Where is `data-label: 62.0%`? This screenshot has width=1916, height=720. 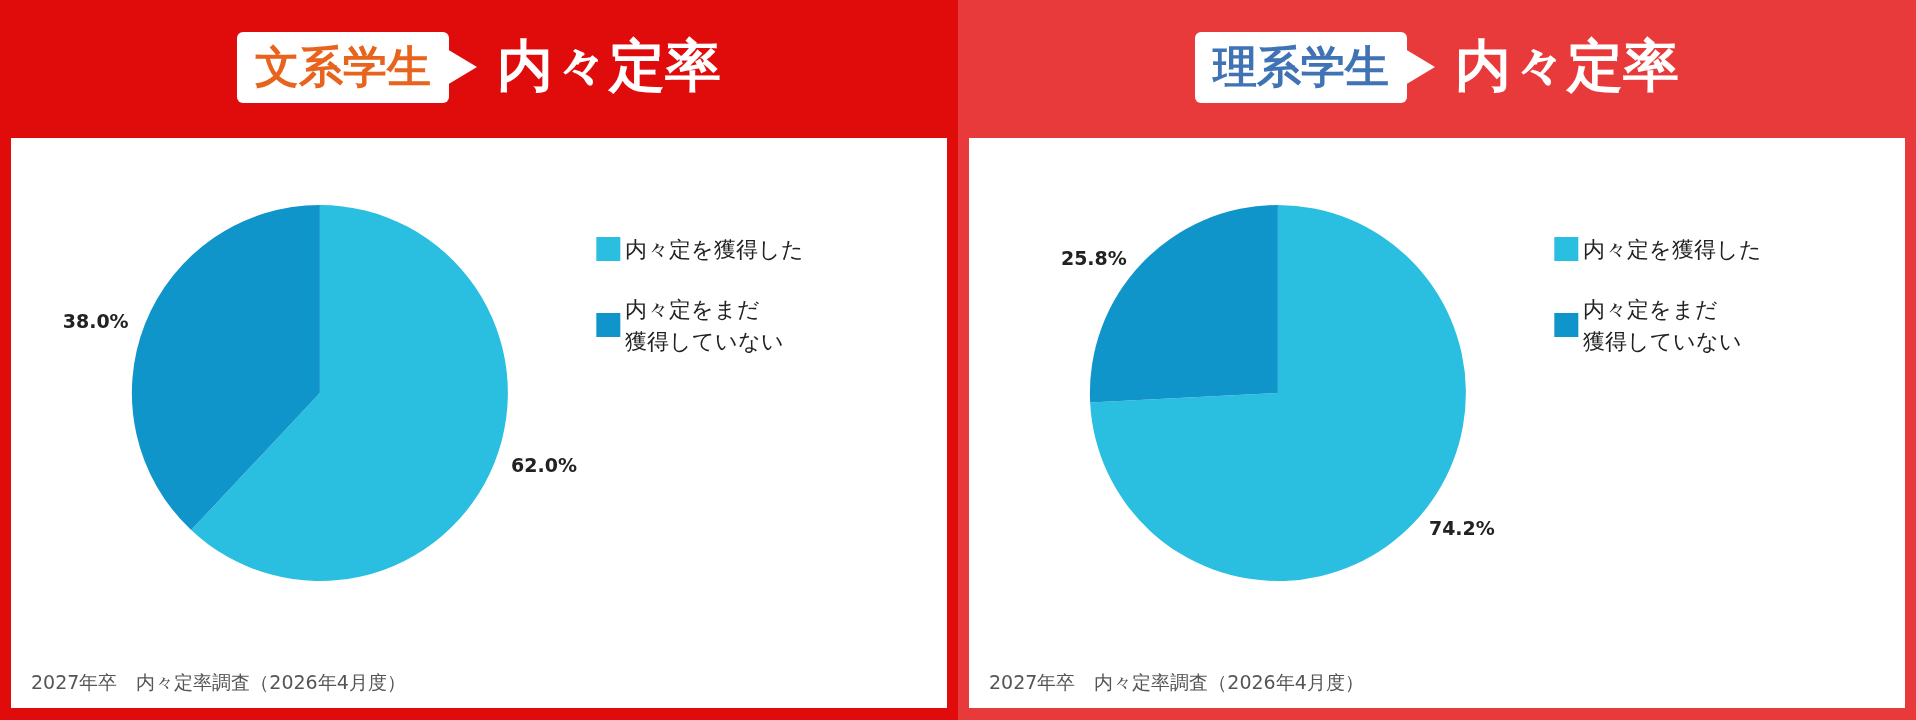 data-label: 62.0% is located at coordinates (544, 465).